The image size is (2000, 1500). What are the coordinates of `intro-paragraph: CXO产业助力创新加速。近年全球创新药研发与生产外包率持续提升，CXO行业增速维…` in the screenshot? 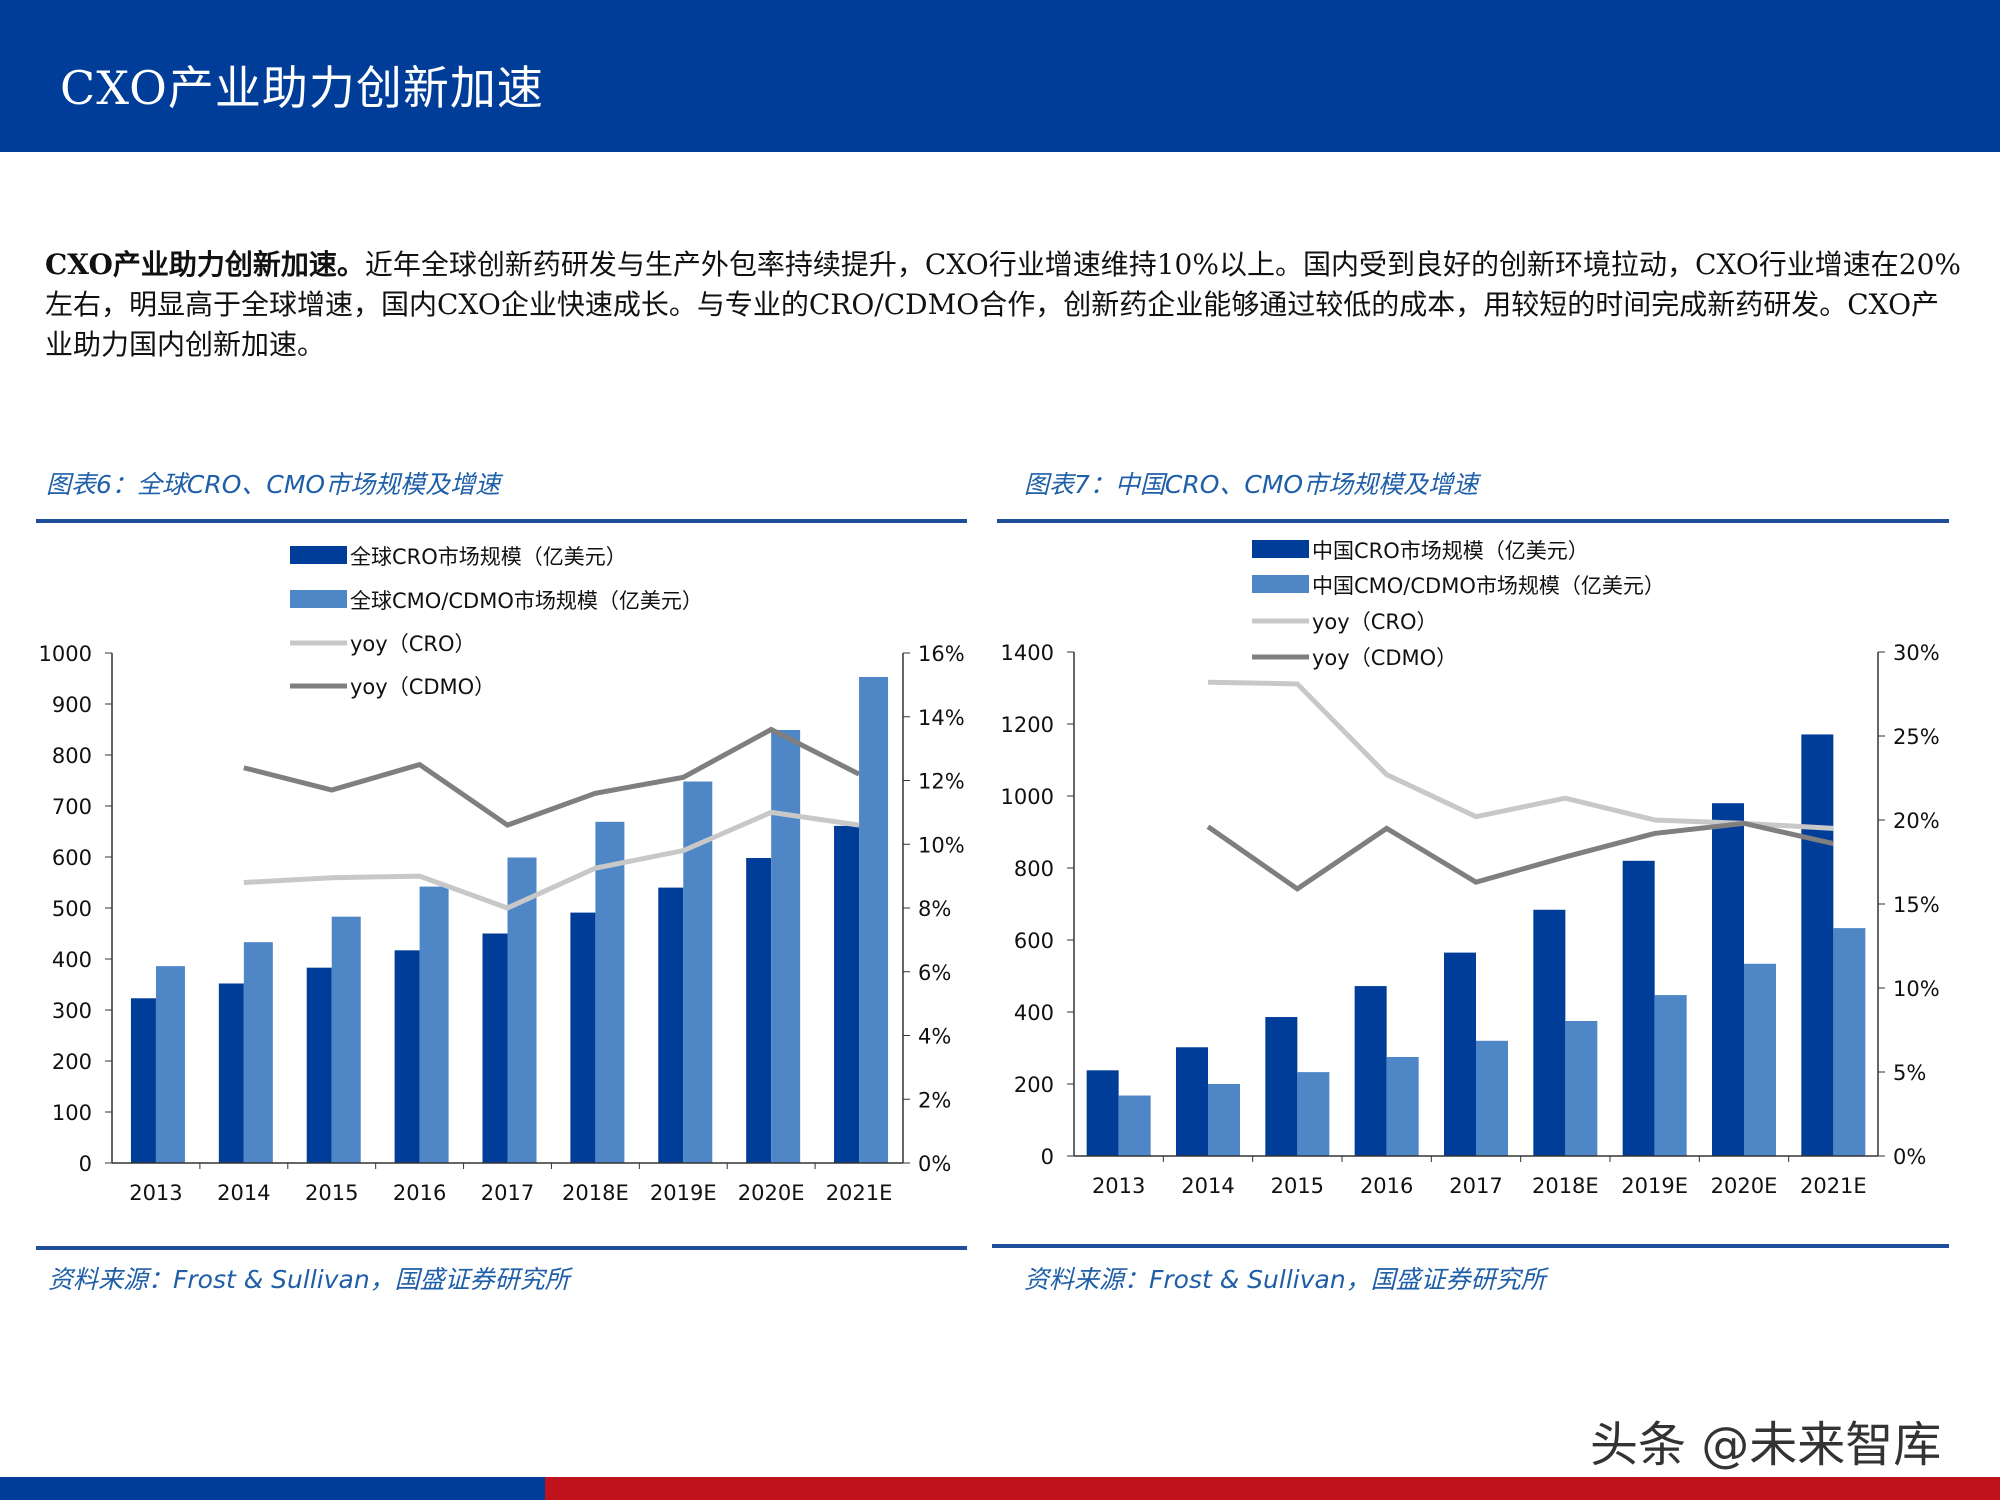 It's located at (1005, 305).